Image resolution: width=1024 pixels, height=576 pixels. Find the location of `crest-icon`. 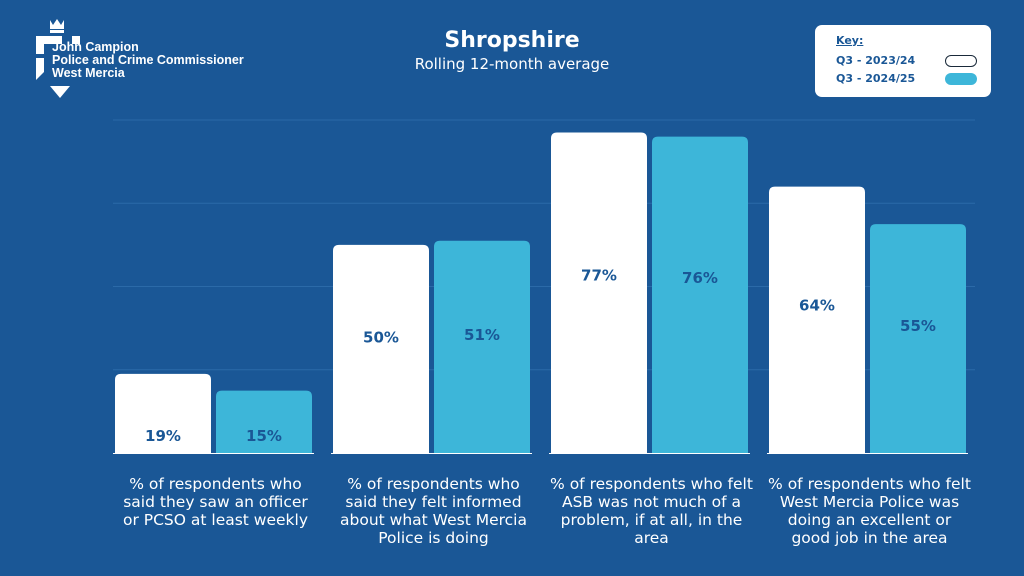

crest-icon is located at coordinates (58, 58).